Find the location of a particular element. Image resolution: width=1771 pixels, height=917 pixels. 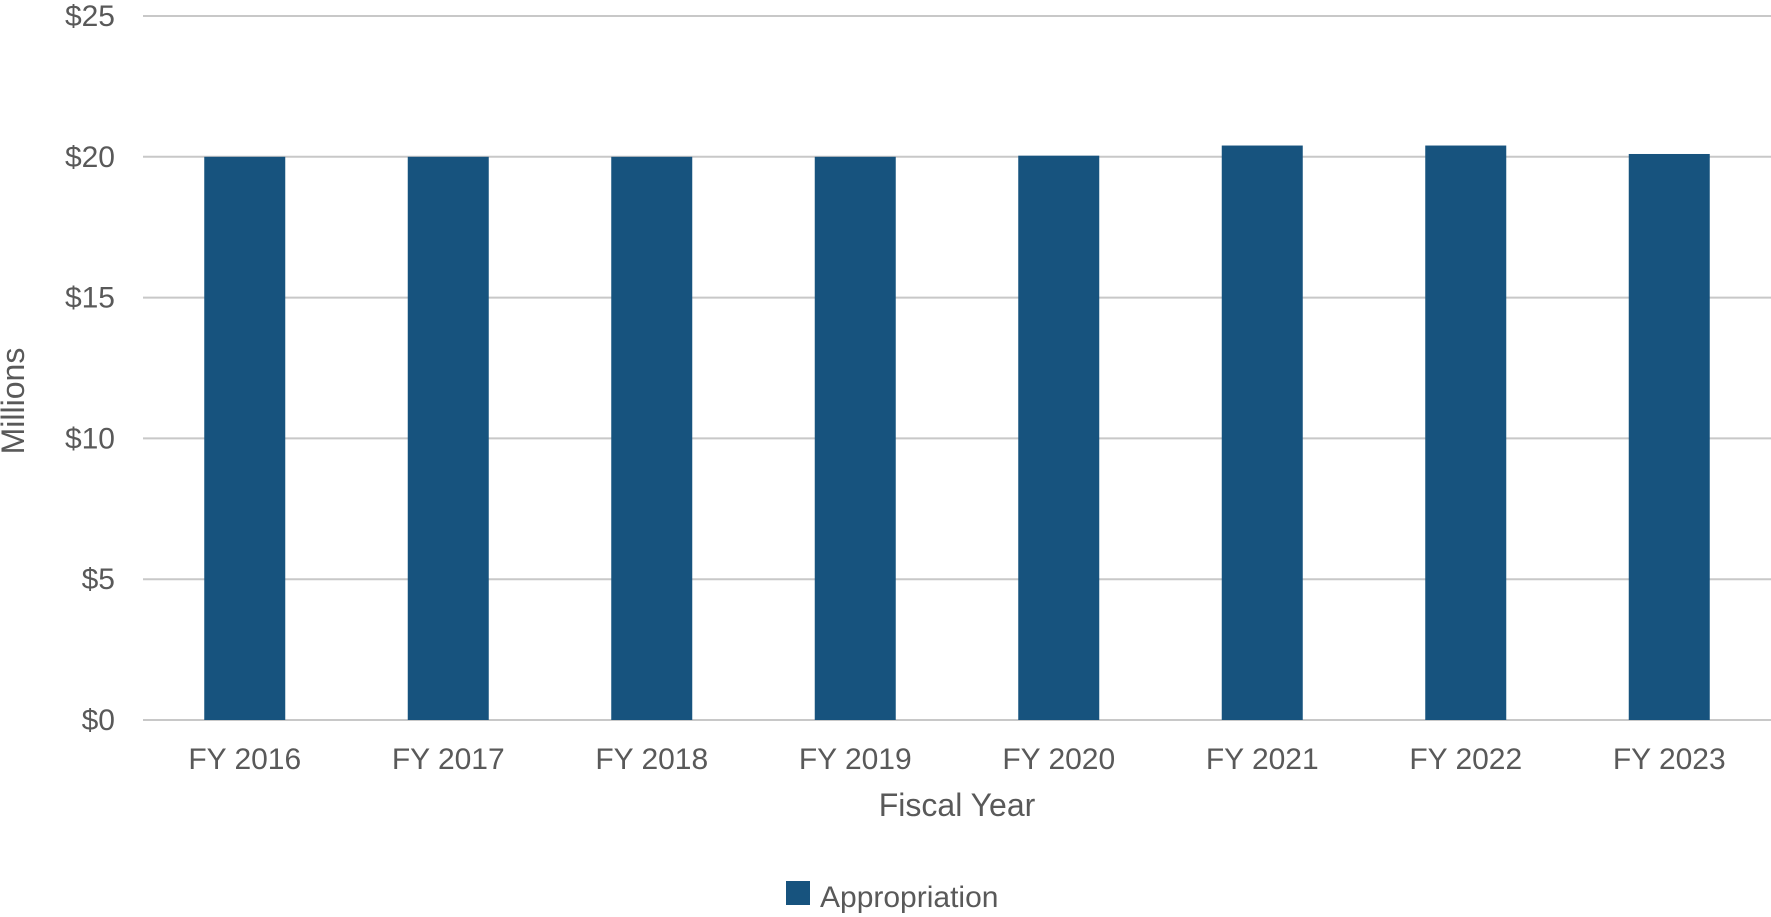

x-tick-label: FY 2019 is located at coordinates (855, 759).